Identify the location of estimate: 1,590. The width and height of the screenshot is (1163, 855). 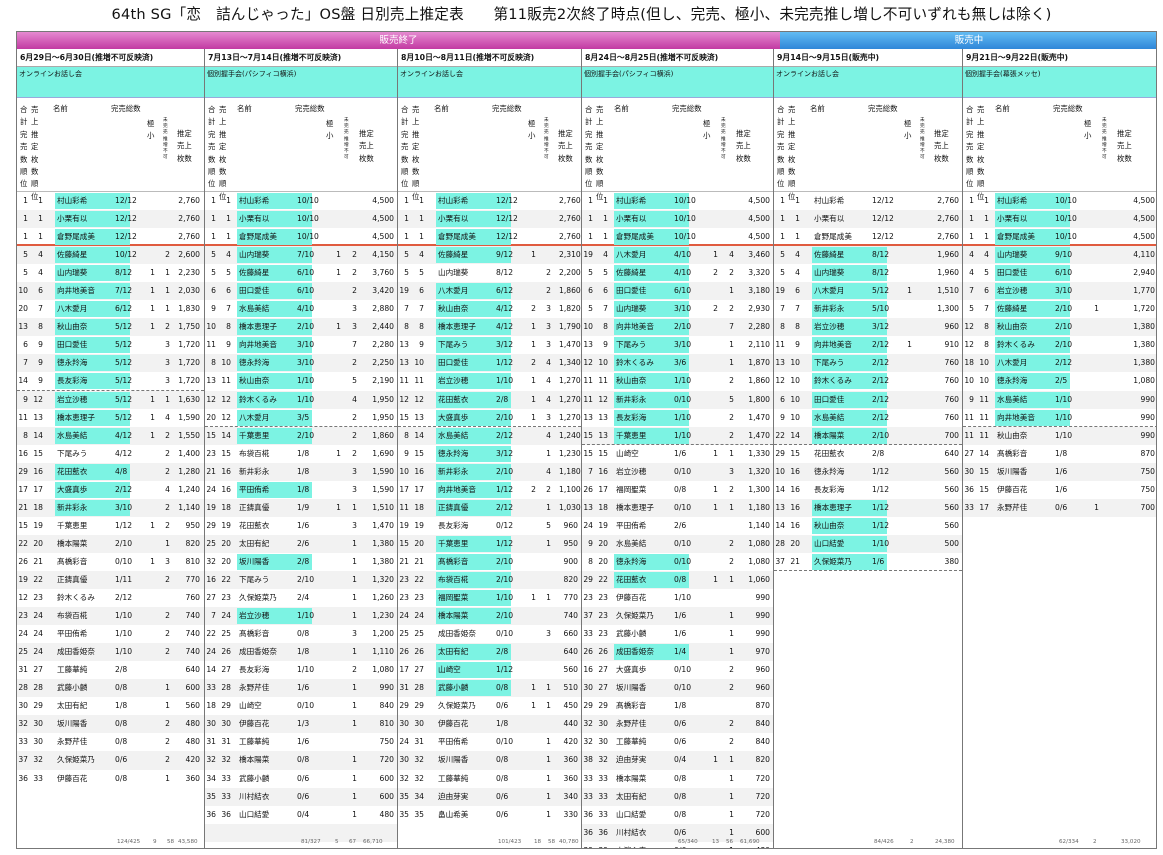
(189, 417).